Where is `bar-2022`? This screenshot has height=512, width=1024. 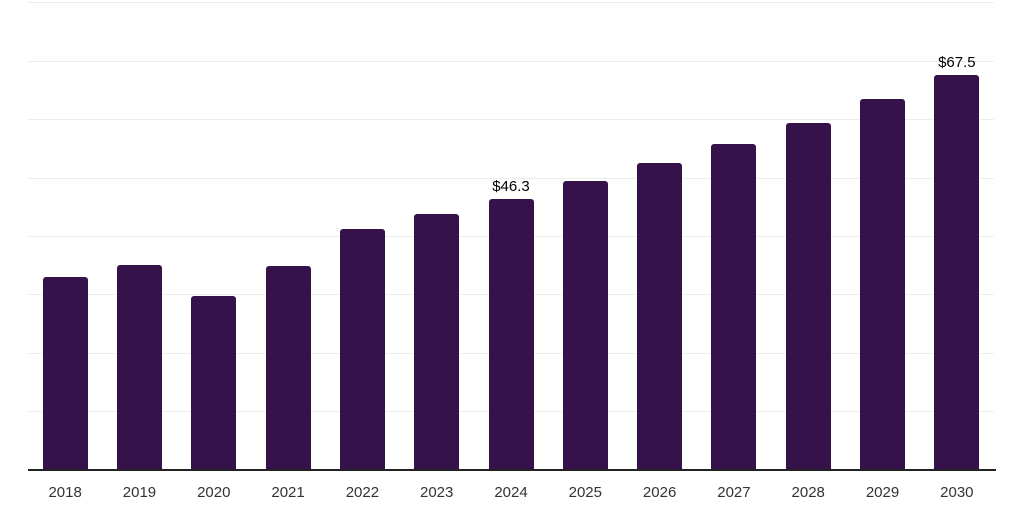
bar-2022 is located at coordinates (362, 349).